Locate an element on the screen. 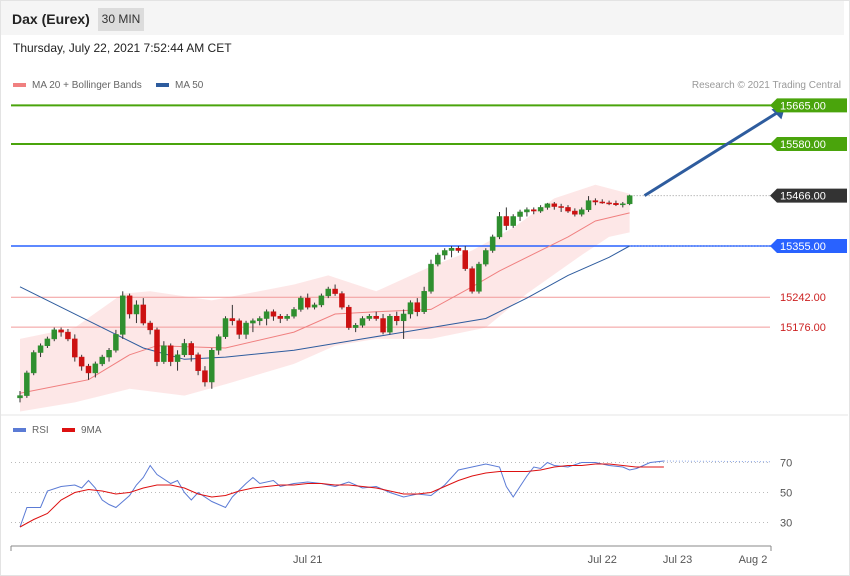 The image size is (850, 576). legend-rsi: RSI is located at coordinates (31, 430).